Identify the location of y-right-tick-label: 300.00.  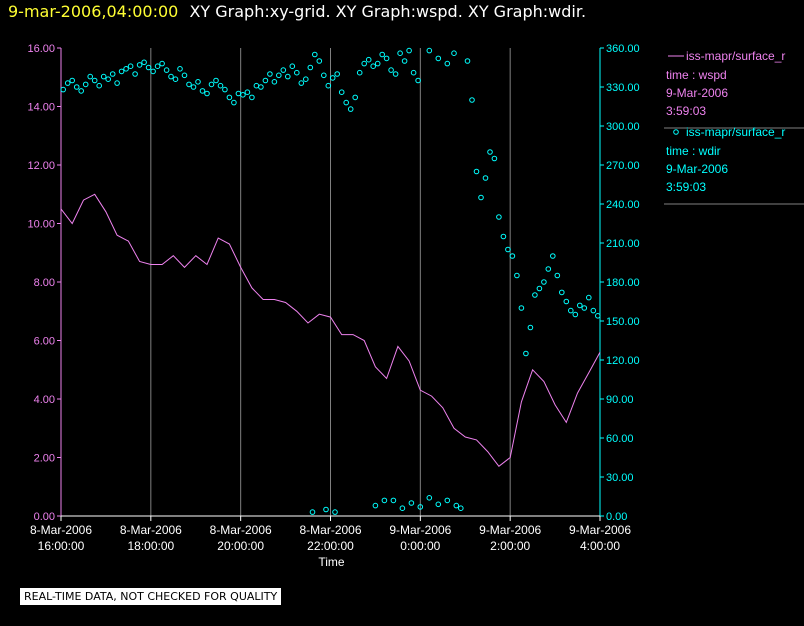
(623, 127).